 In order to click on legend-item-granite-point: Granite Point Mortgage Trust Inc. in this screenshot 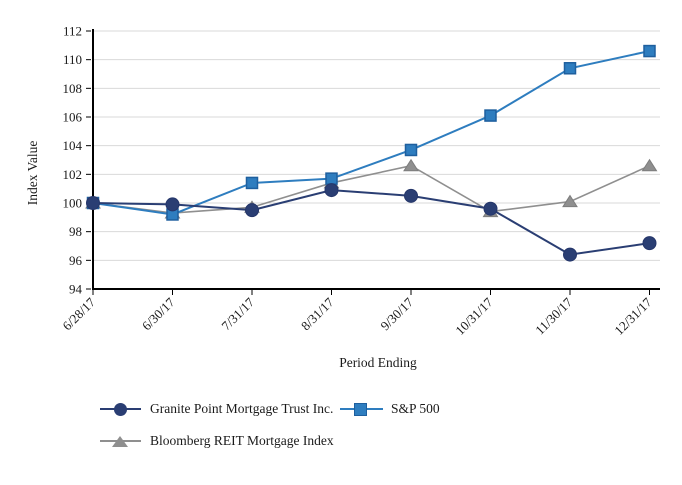, I will do `click(217, 408)`.